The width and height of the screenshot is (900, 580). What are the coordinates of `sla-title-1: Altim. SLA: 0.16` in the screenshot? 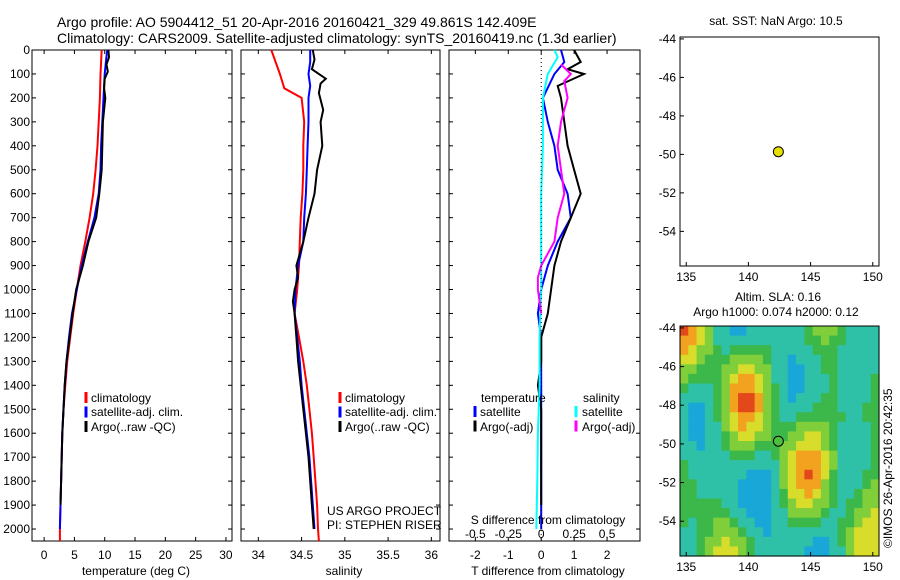 It's located at (778, 297).